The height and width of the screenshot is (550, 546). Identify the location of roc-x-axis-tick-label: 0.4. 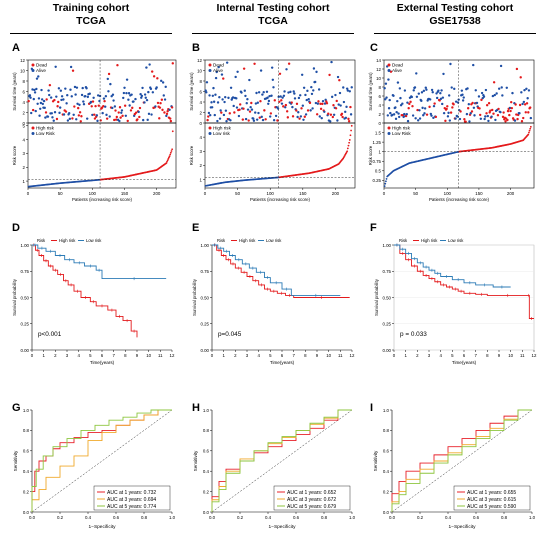
(268, 517).